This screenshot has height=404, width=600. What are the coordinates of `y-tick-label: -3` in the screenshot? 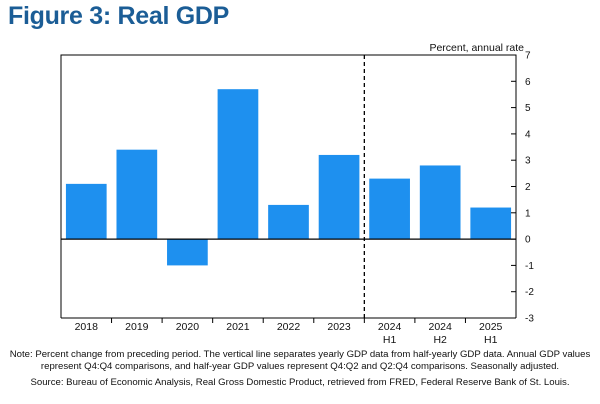 It's located at (529, 319).